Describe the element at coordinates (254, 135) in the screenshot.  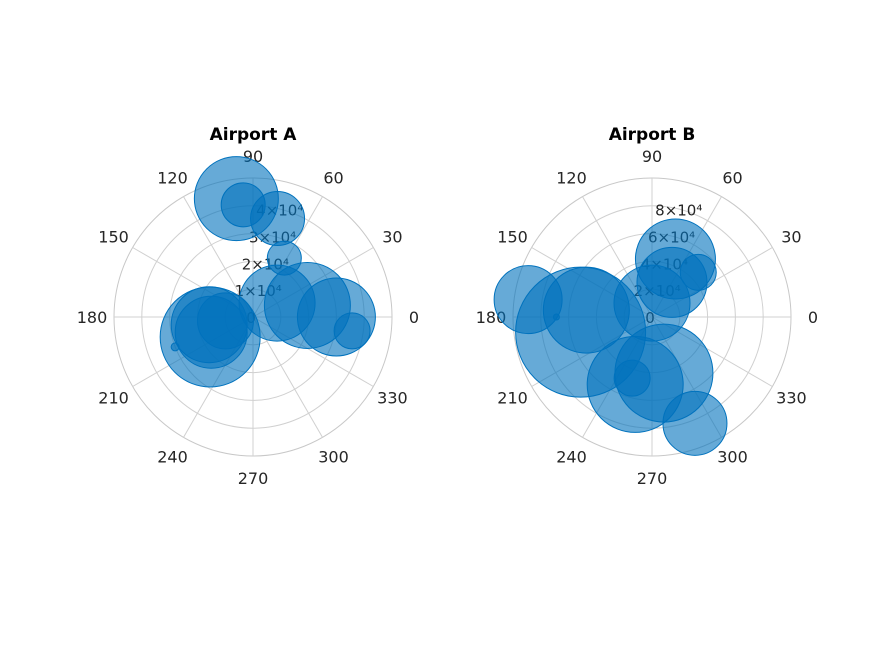
I see `chart-title: Airport A` at that location.